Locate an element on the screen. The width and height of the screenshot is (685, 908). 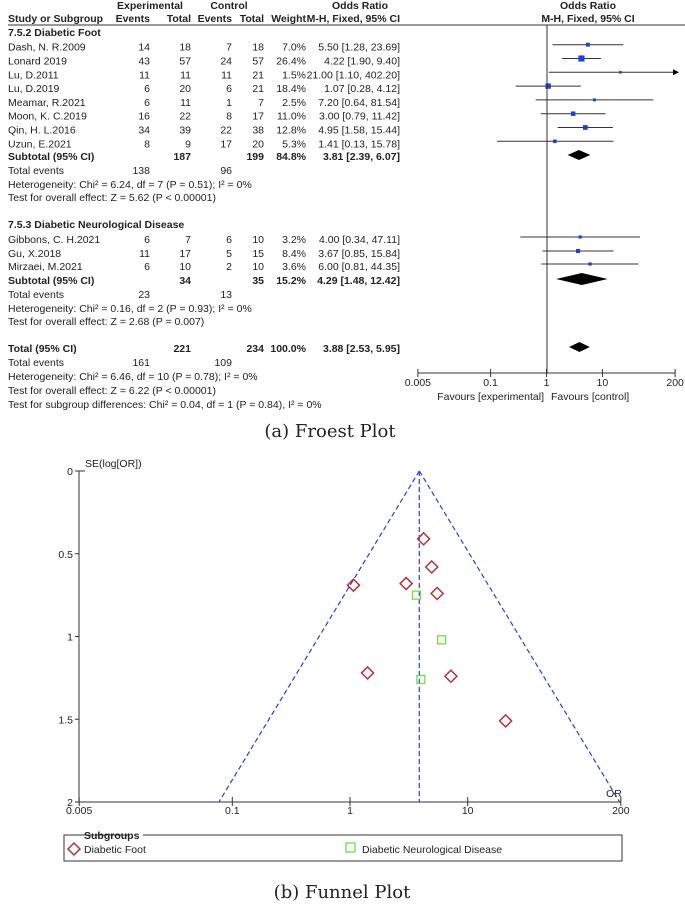
study-row-ctrl-events: 6 is located at coordinates (229, 89).